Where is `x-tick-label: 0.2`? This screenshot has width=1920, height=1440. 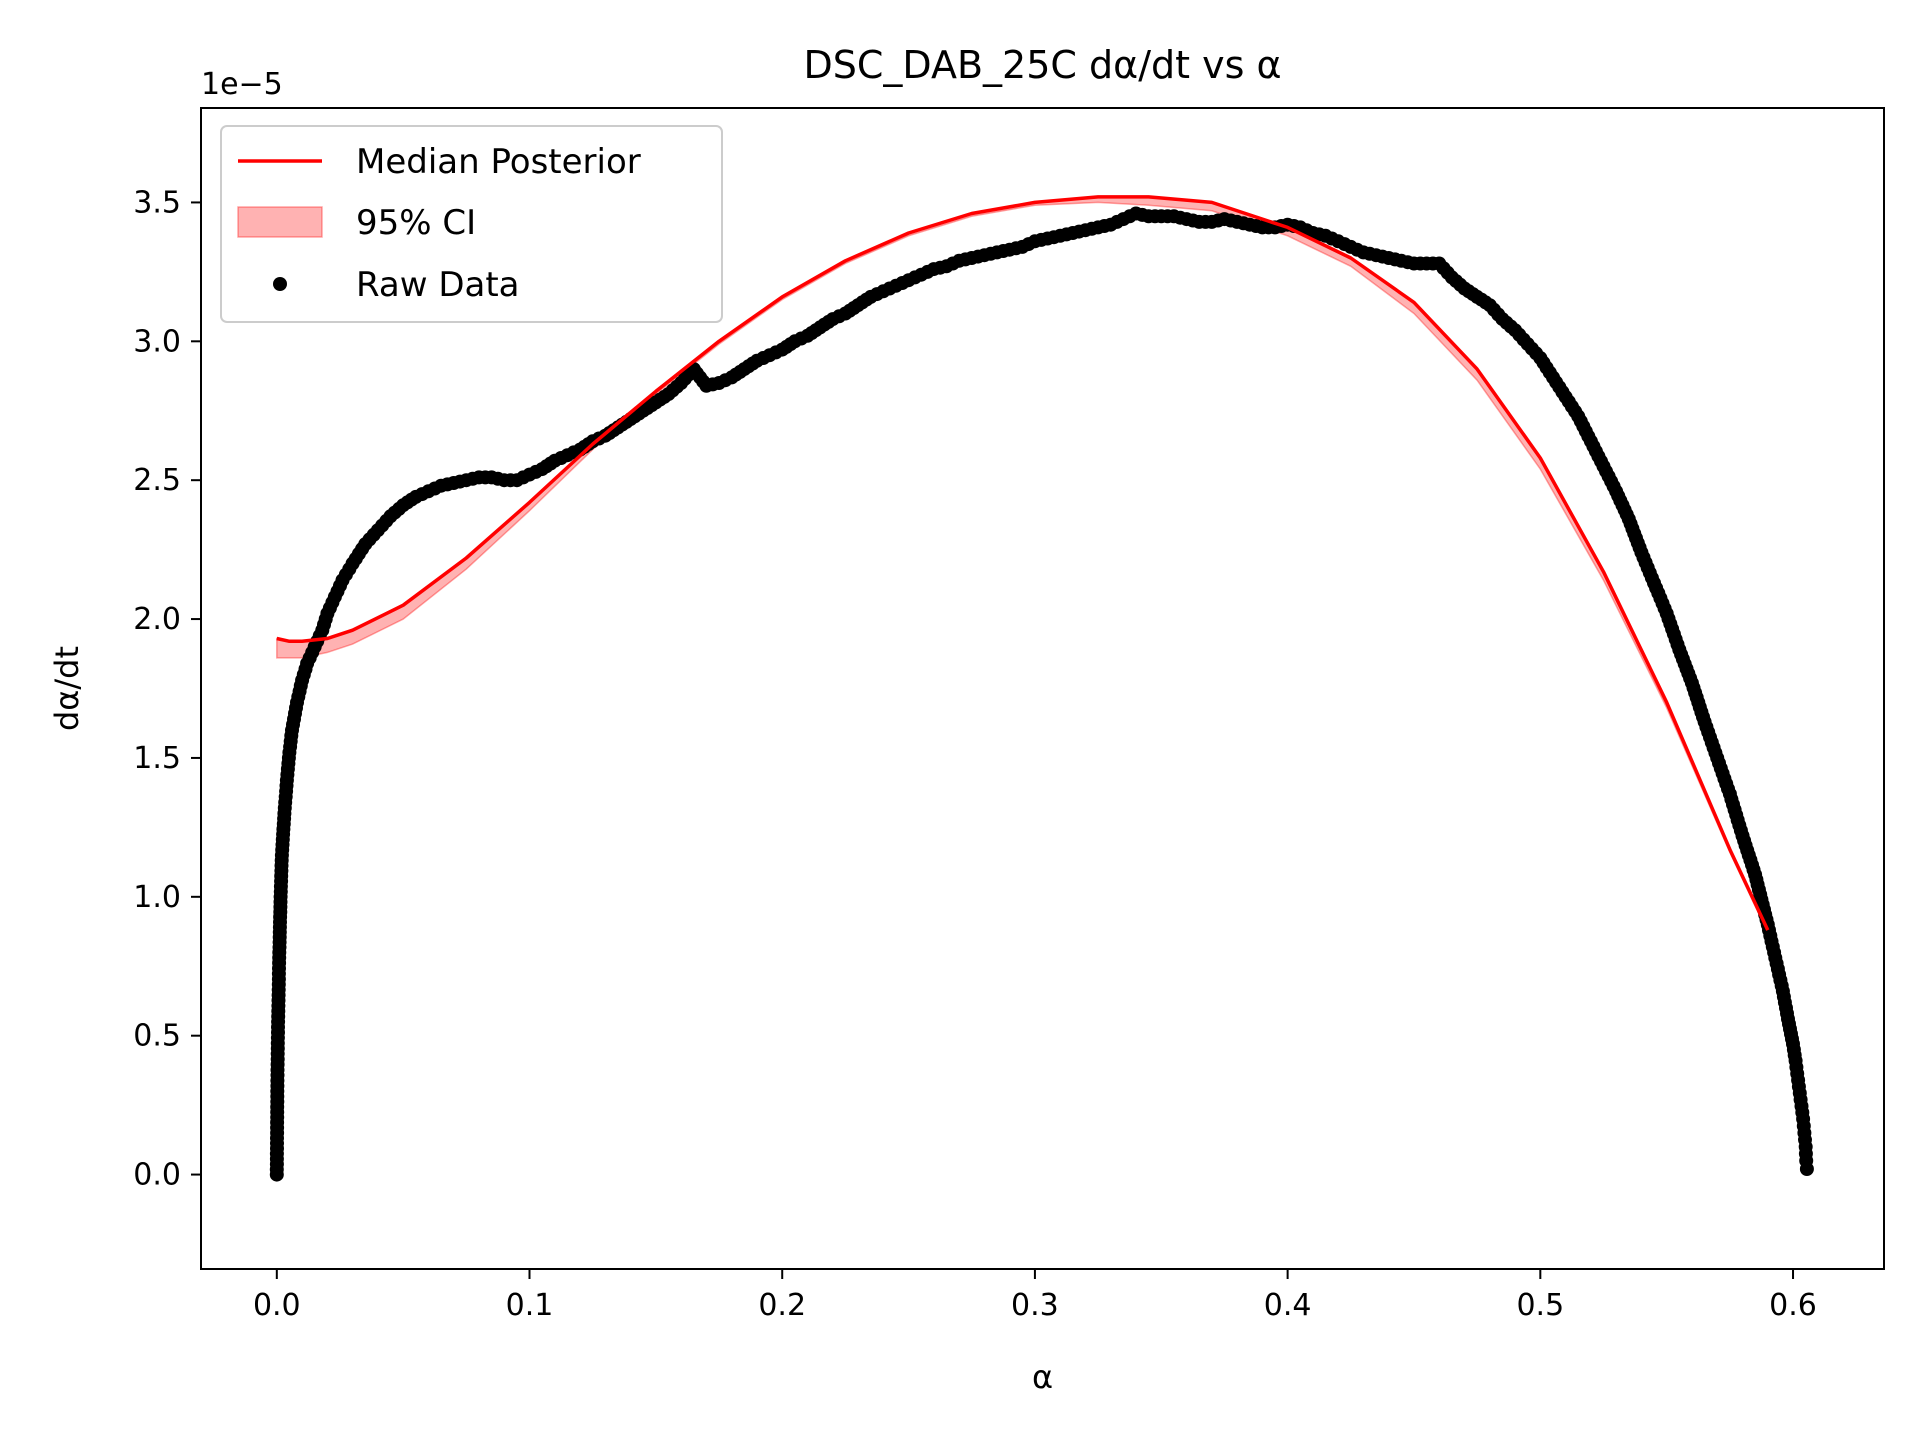
x-tick-label: 0.2 is located at coordinates (782, 1305).